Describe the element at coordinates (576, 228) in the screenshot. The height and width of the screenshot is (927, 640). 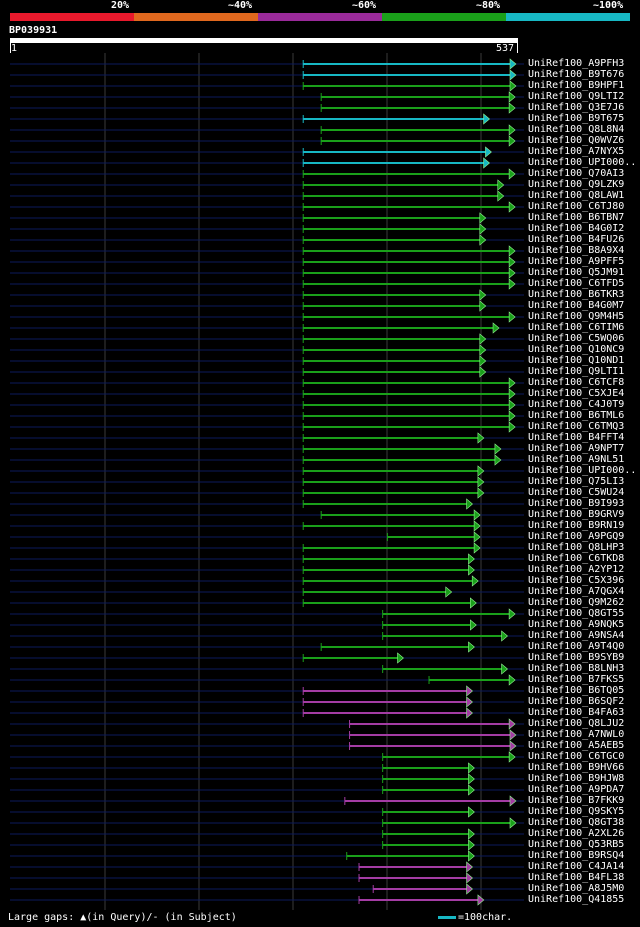
I see `hit-label: UniRef100_B4G0I2` at that location.